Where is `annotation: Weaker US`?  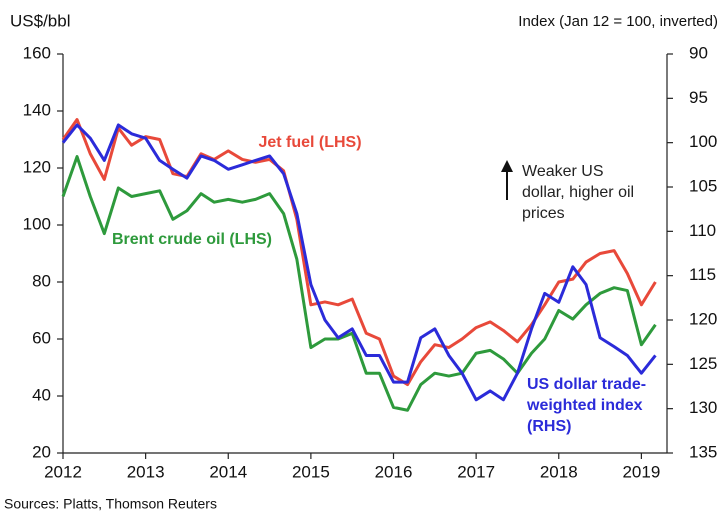 annotation: Weaker US is located at coordinates (563, 171).